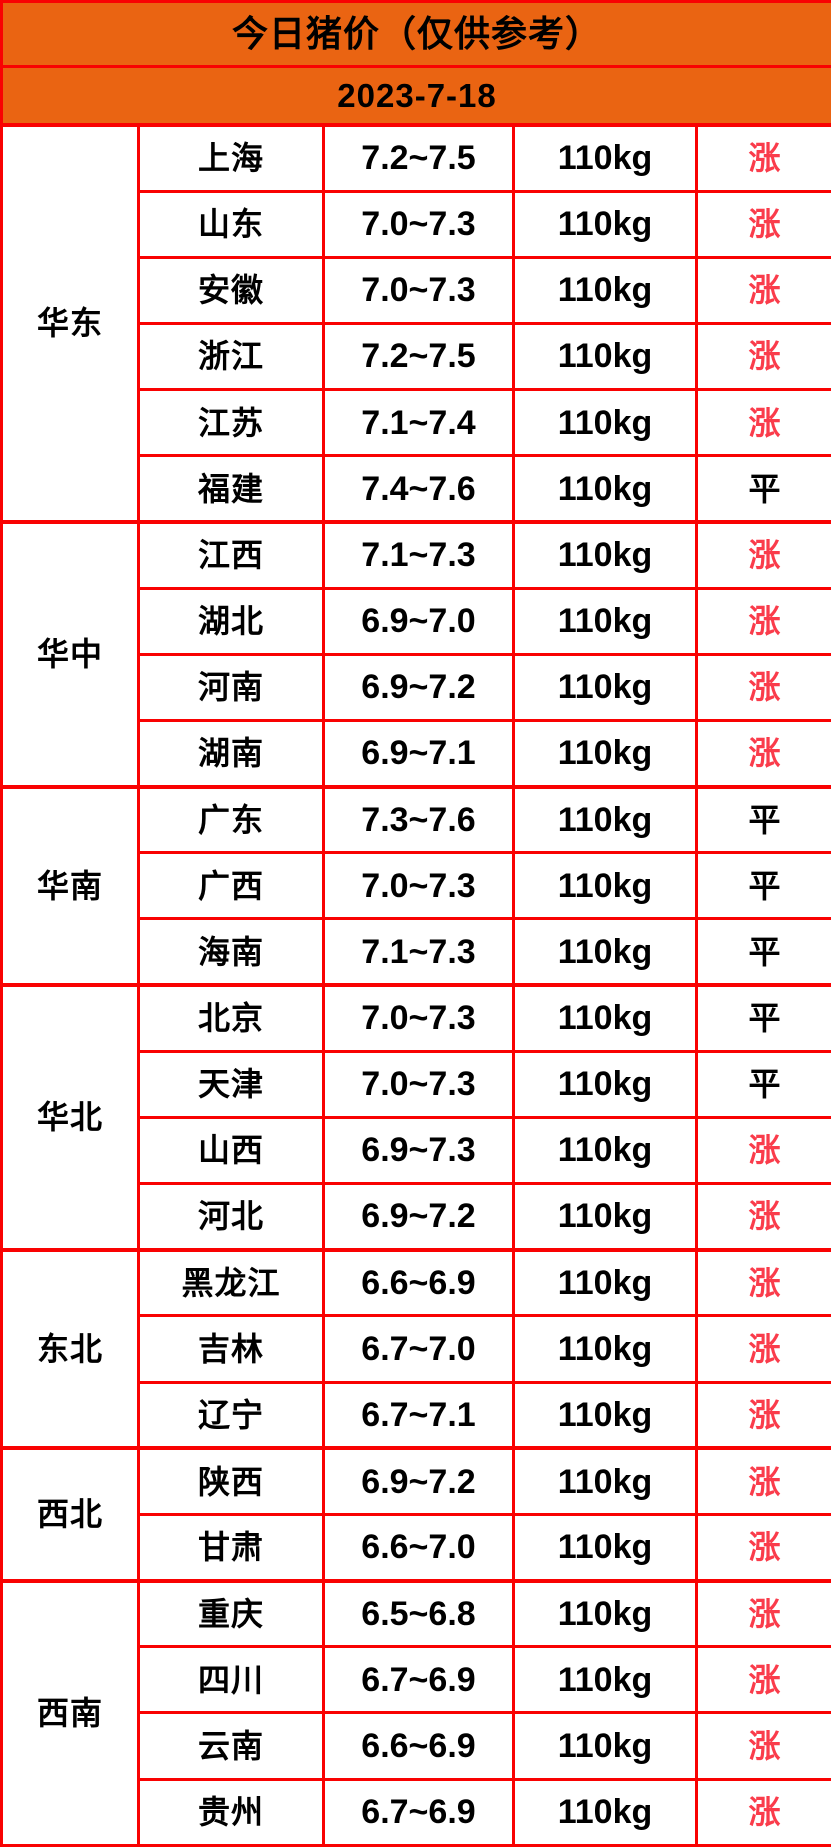  What do you see at coordinates (416, 1746) in the screenshot?
I see `table-row: 云南 6.6~6.9 110kg 涨` at bounding box center [416, 1746].